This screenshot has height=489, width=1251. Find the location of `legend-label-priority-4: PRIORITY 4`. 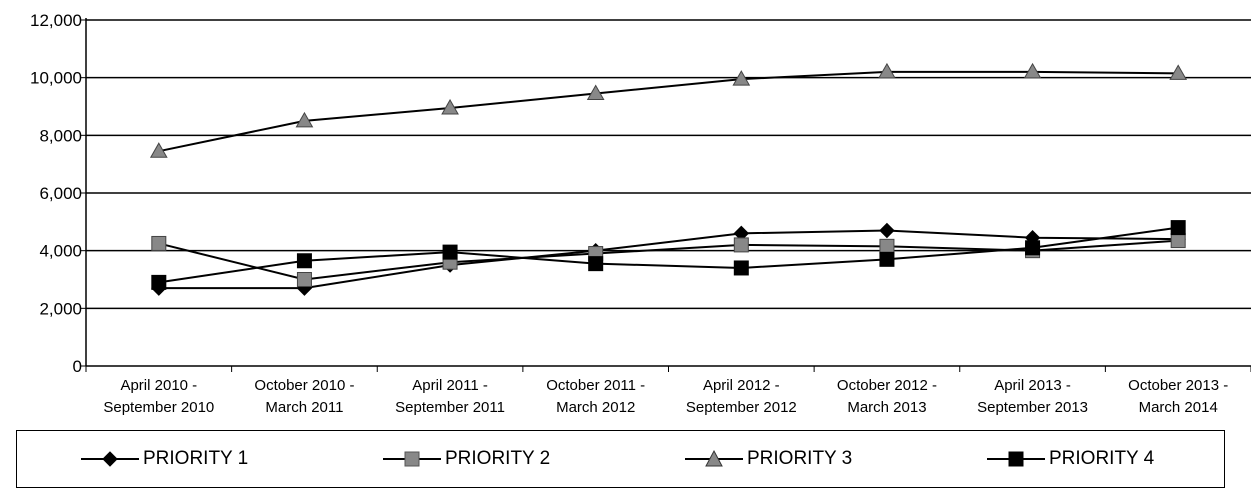

legend-label-priority-4: PRIORITY 4 is located at coordinates (1102, 458).